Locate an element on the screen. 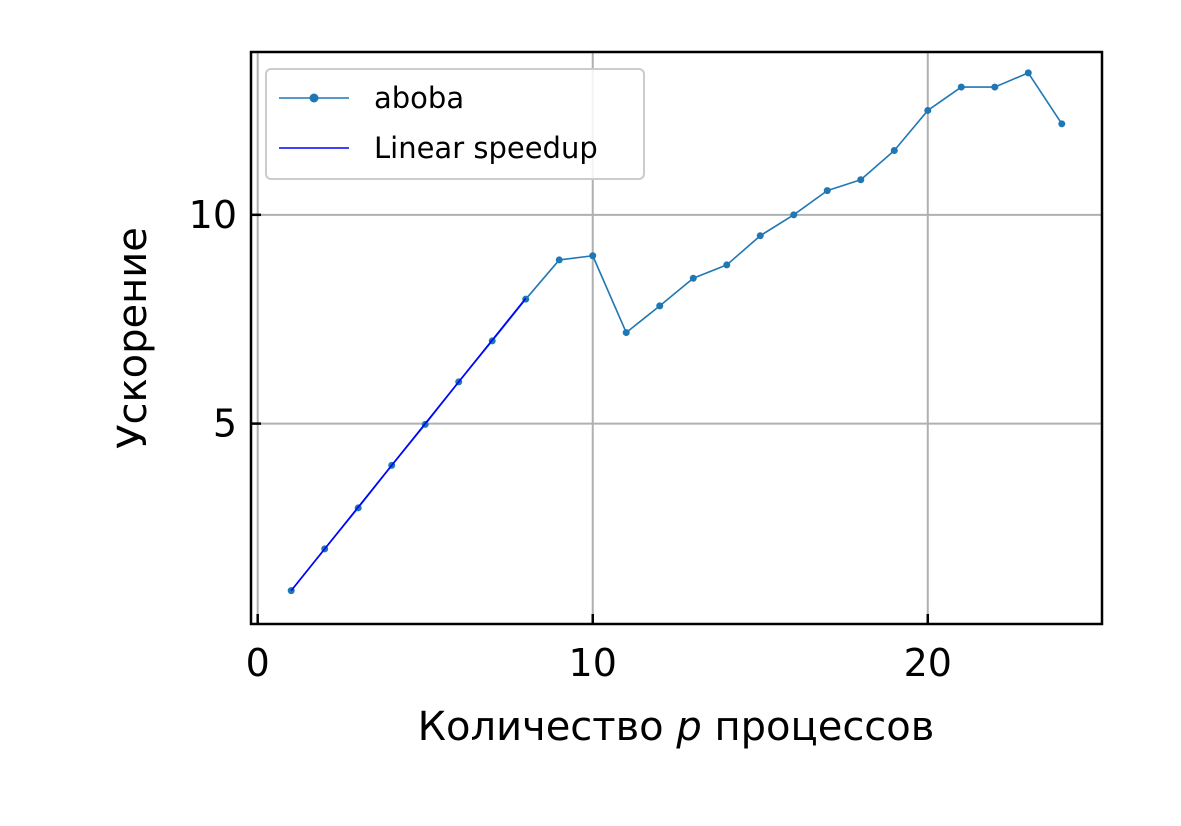 This screenshot has width=1181, height=826. x-axis-label-end: процессов is located at coordinates (818, 727).